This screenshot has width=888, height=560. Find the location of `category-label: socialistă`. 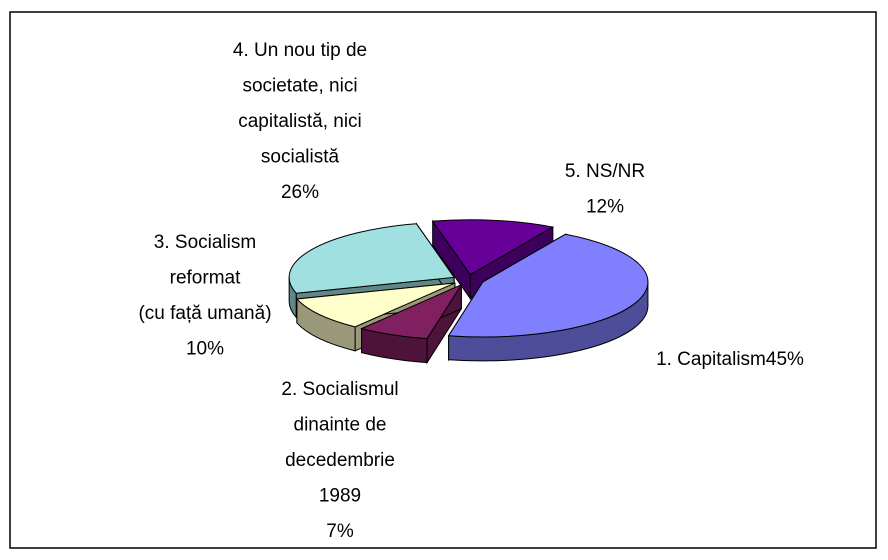

category-label: socialistă is located at coordinates (300, 157).